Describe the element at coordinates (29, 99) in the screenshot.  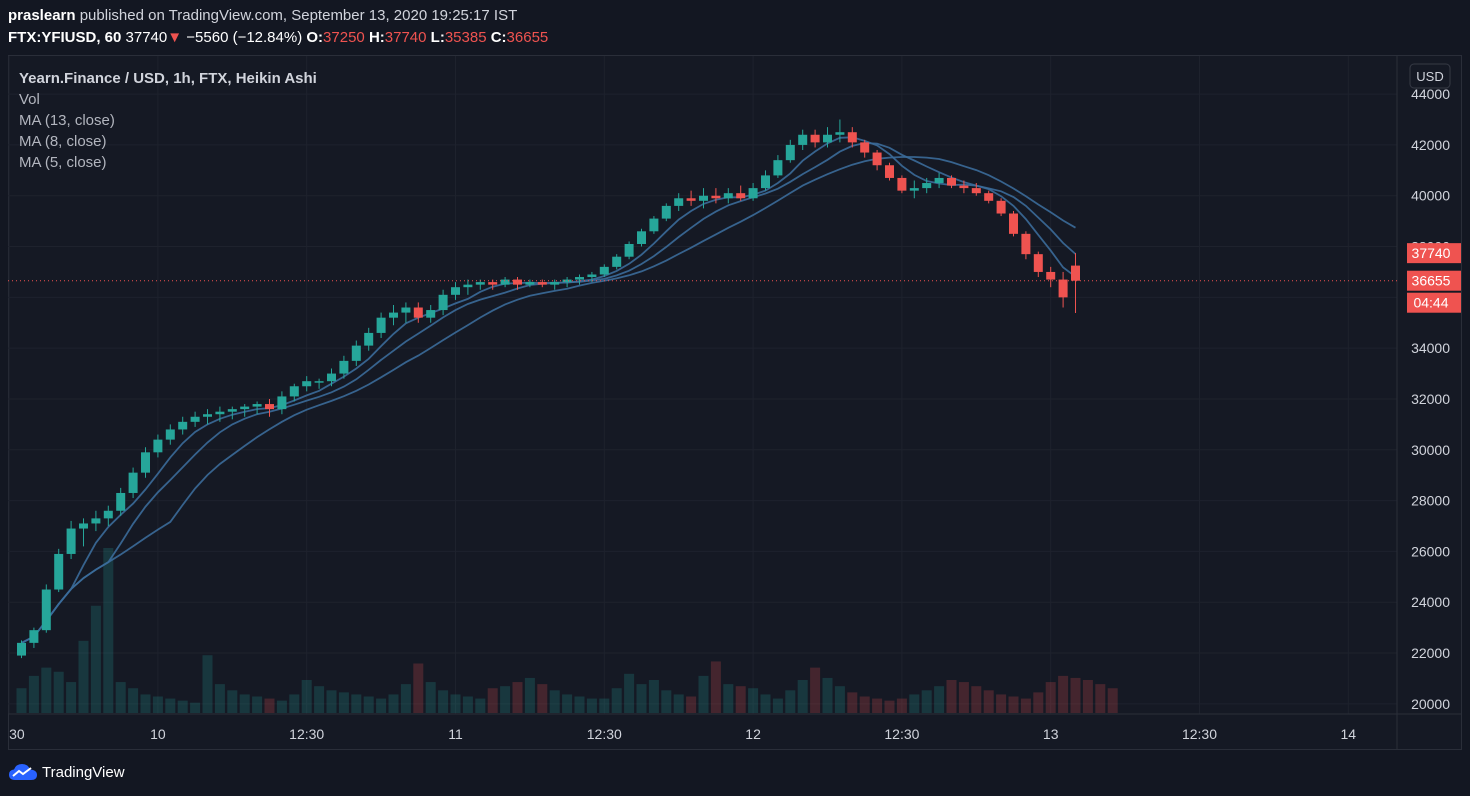
I see `legend-volume: Vol` at that location.